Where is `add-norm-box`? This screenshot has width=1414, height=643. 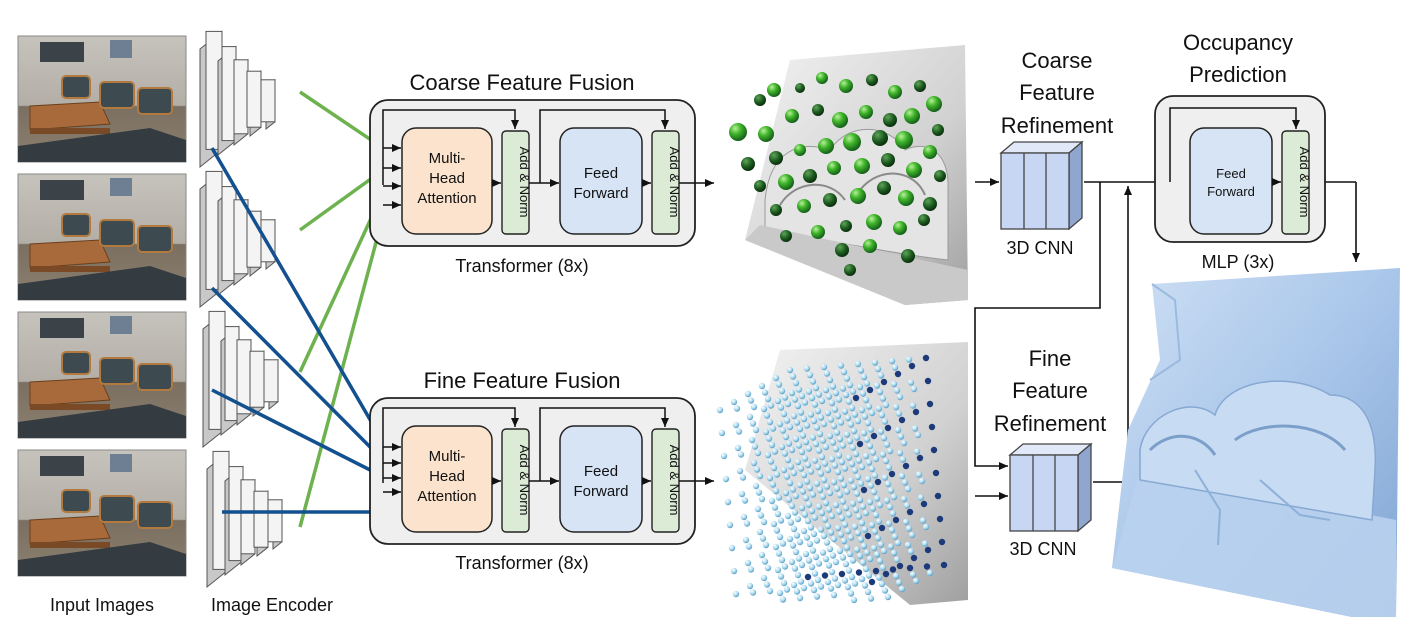 add-norm-box is located at coordinates (1295, 182).